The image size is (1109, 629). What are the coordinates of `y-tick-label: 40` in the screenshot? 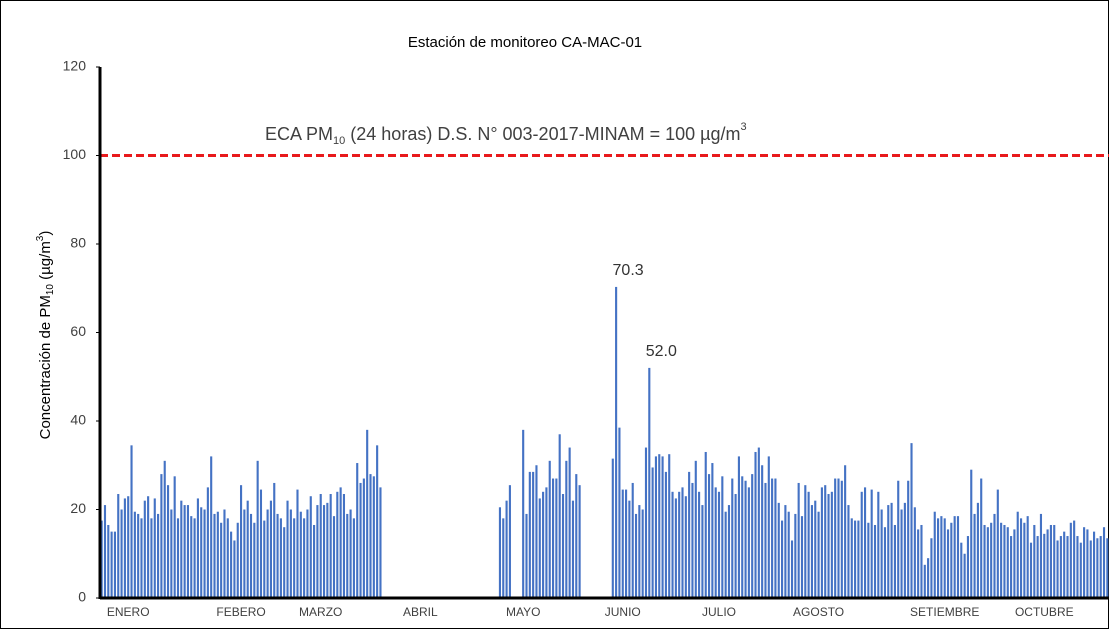 It's located at (78, 420).